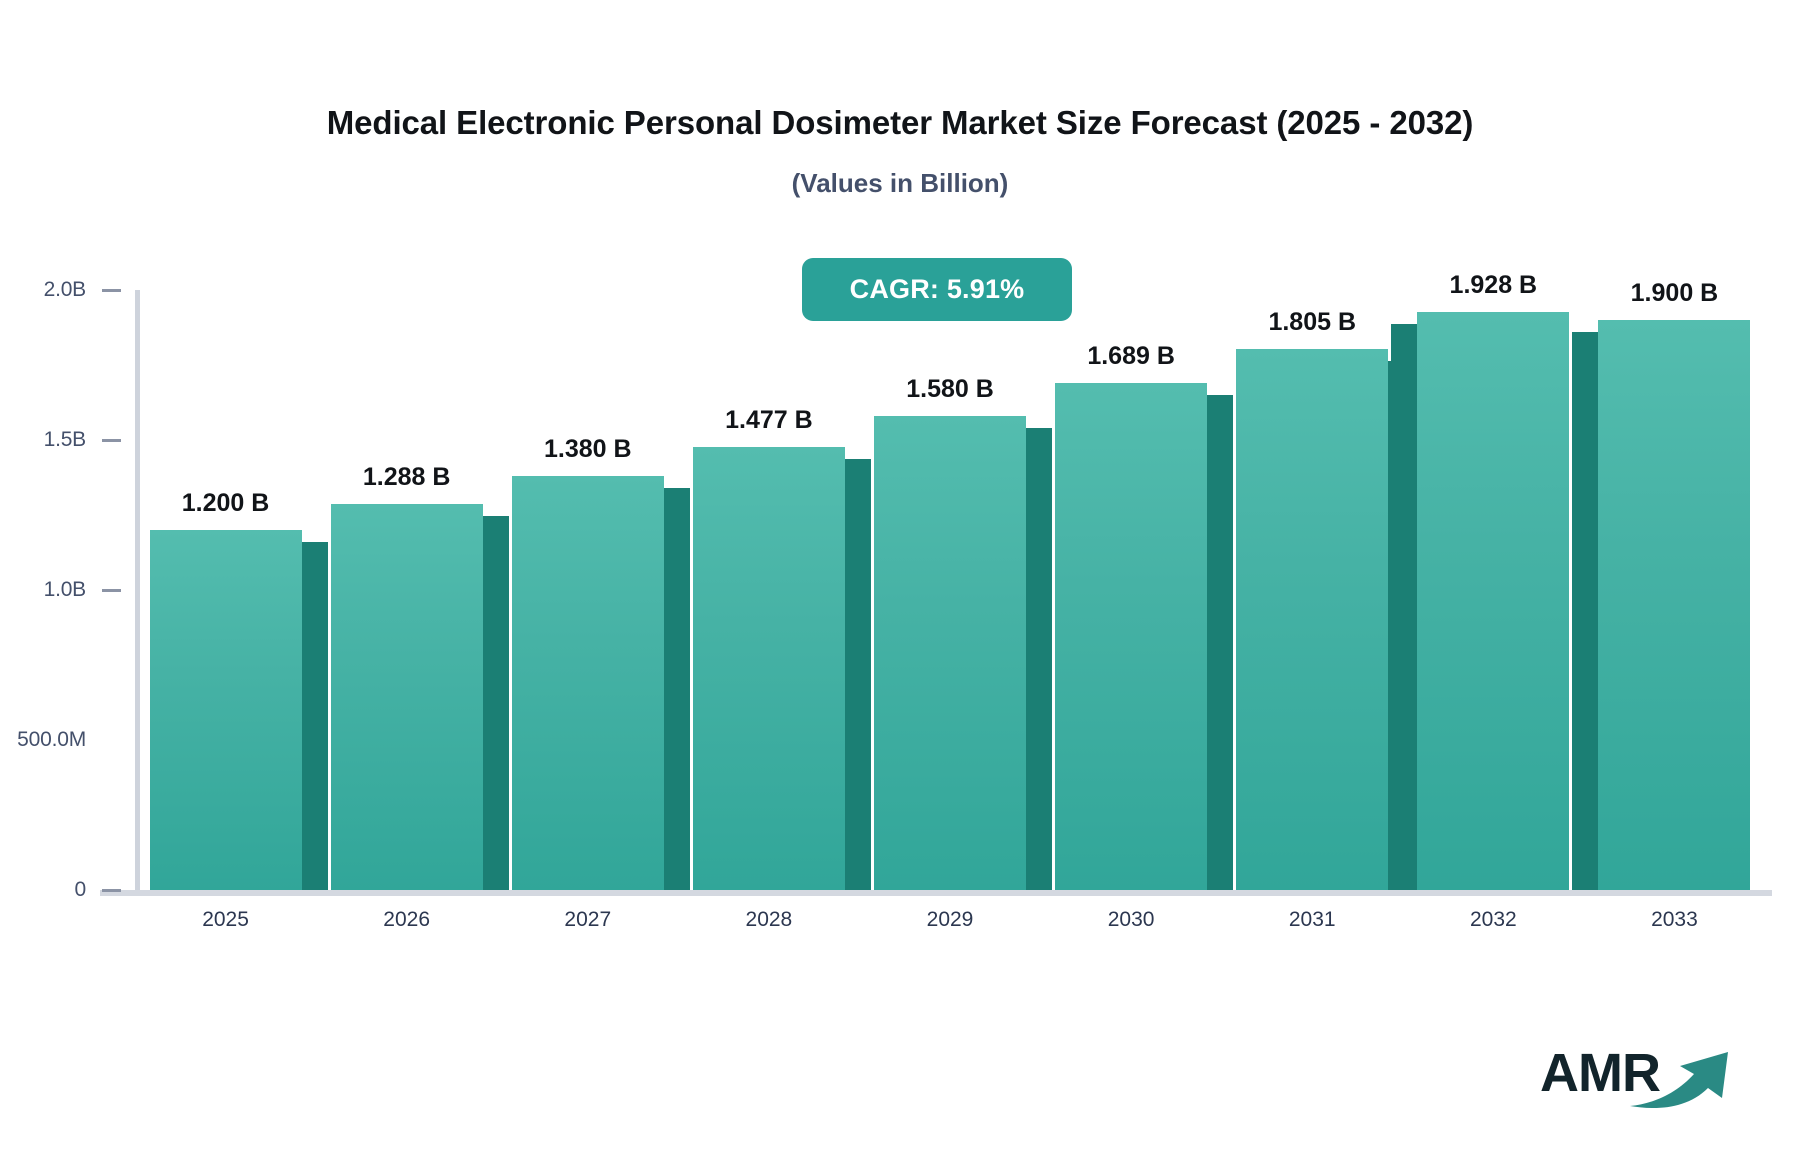  I want to click on bar-value-label: 1.689 B, so click(1131, 356).